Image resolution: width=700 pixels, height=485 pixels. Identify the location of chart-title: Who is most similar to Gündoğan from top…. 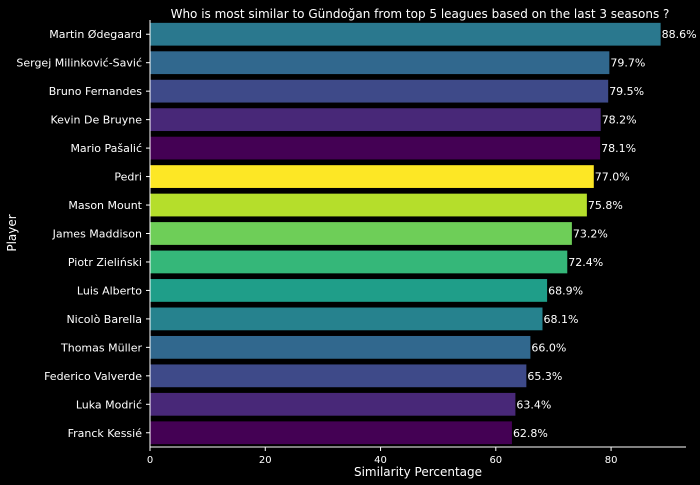
(420, 14).